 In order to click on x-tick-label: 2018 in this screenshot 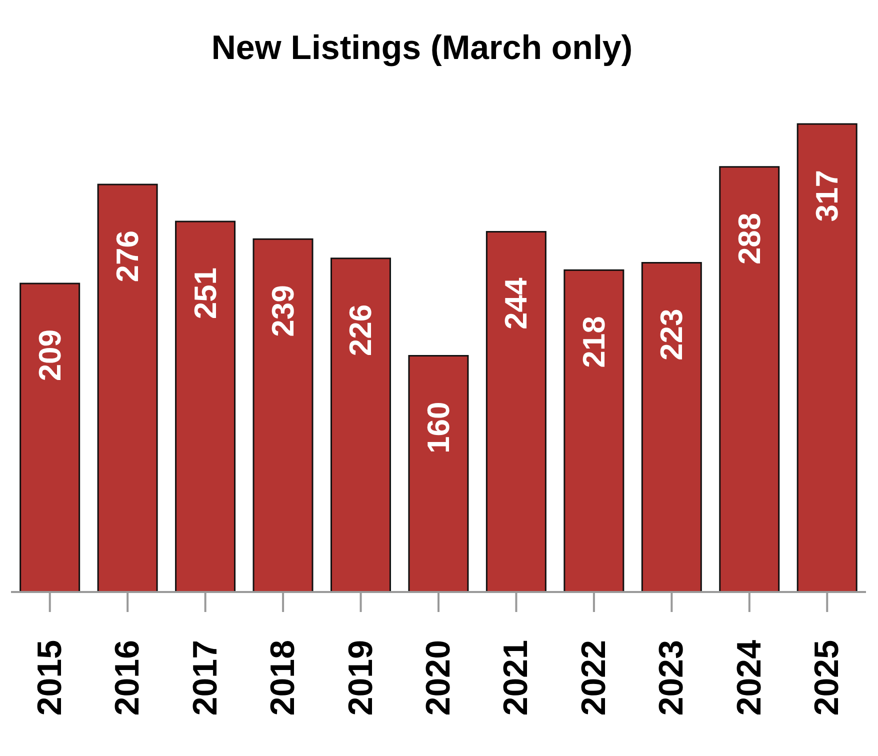, I will do `click(283, 678)`.